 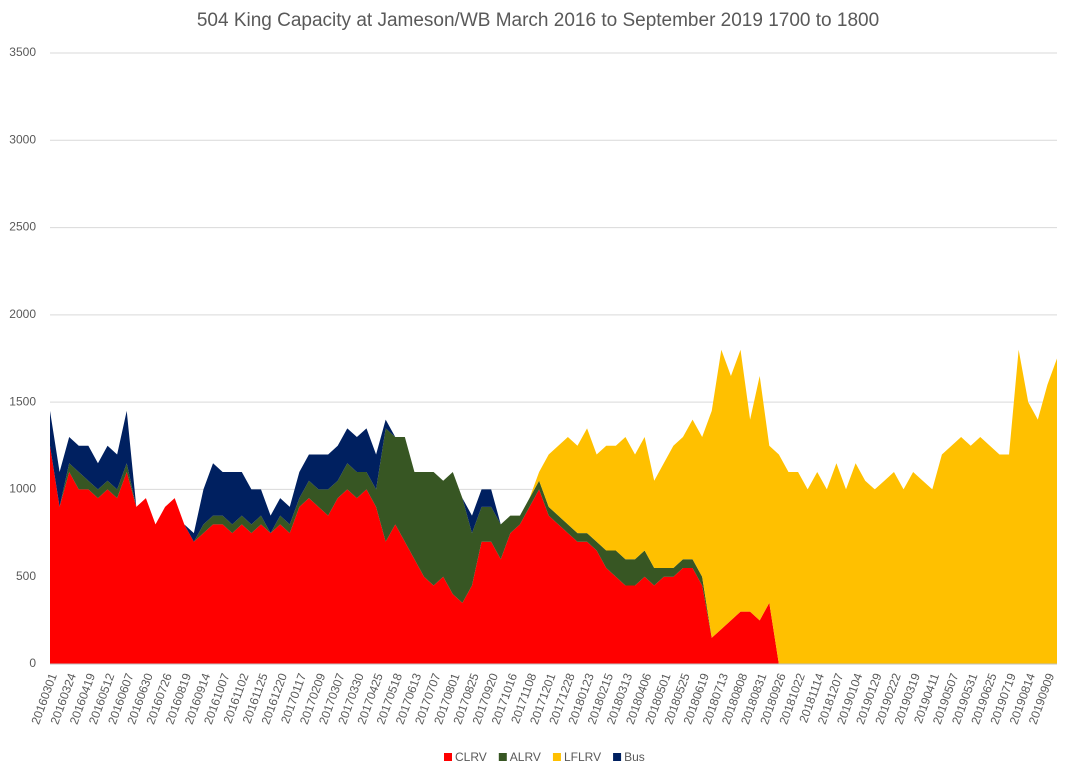 What do you see at coordinates (634, 757) in the screenshot?
I see `legend-label: Bus` at bounding box center [634, 757].